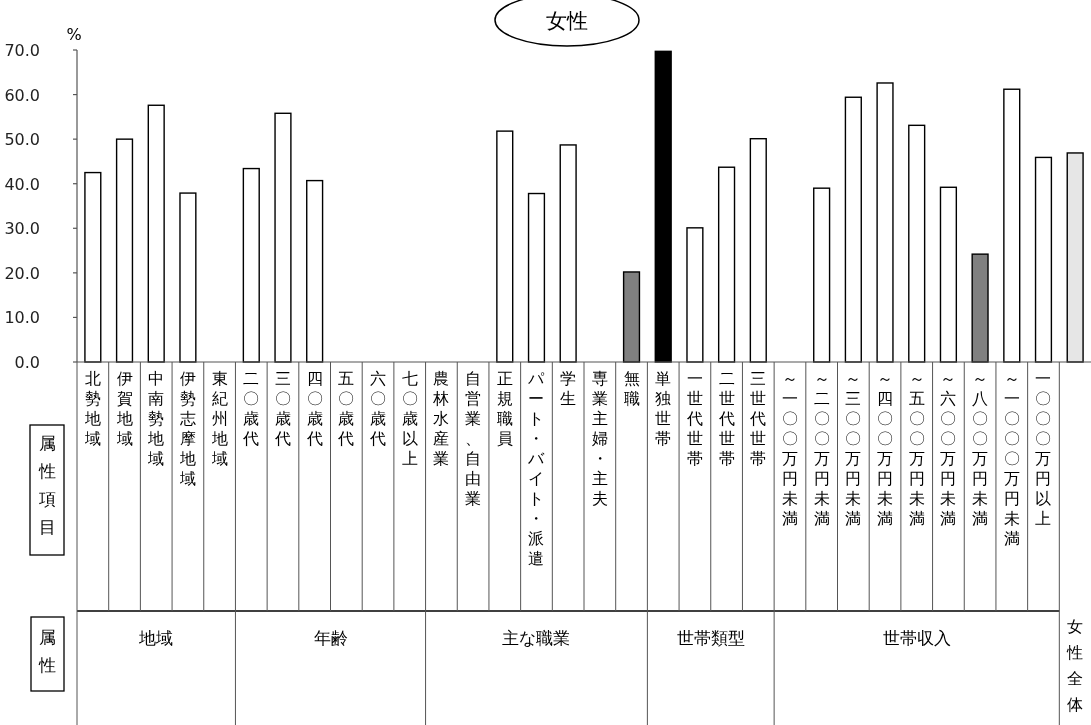 The width and height of the screenshot is (1091, 725). What do you see at coordinates (378, 408) in the screenshot?
I see `x-tick-label: 六〇歳代` at bounding box center [378, 408].